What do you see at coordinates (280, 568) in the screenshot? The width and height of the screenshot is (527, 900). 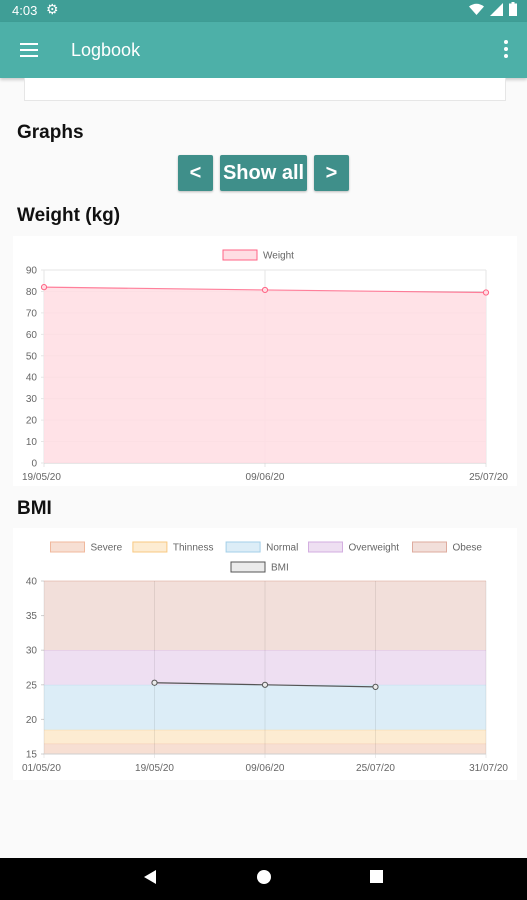 I see `legend-label-bmi: BMI` at bounding box center [280, 568].